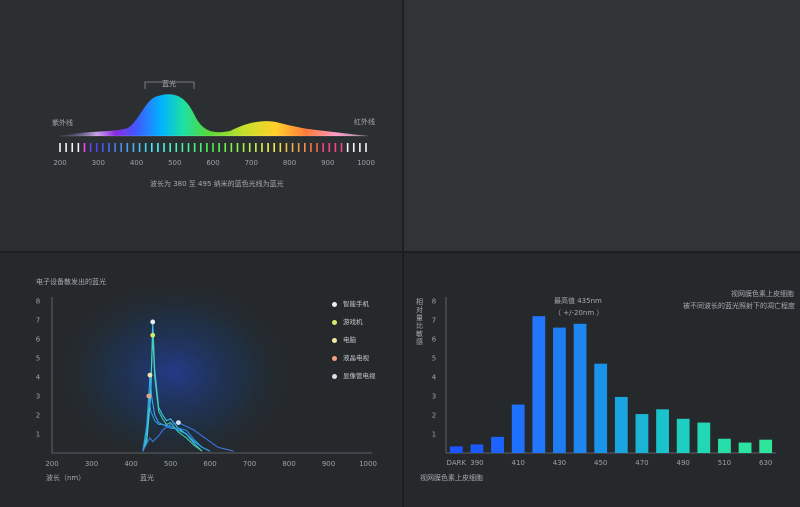  I want to click on y-tick-label: 5, so click(38, 359).